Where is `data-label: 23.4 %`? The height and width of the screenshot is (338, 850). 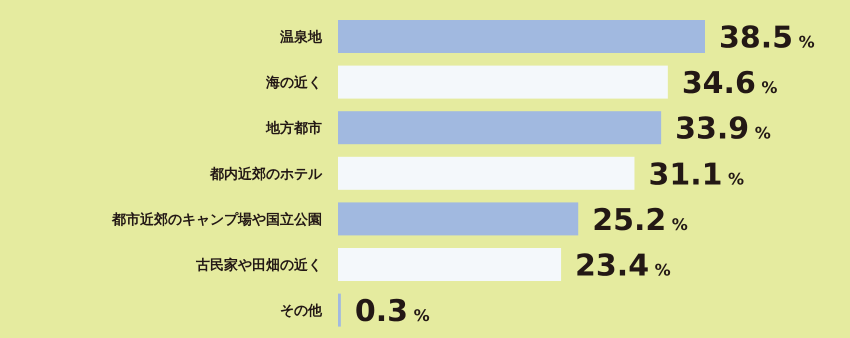
data-label: 23.4 % is located at coordinates (623, 266).